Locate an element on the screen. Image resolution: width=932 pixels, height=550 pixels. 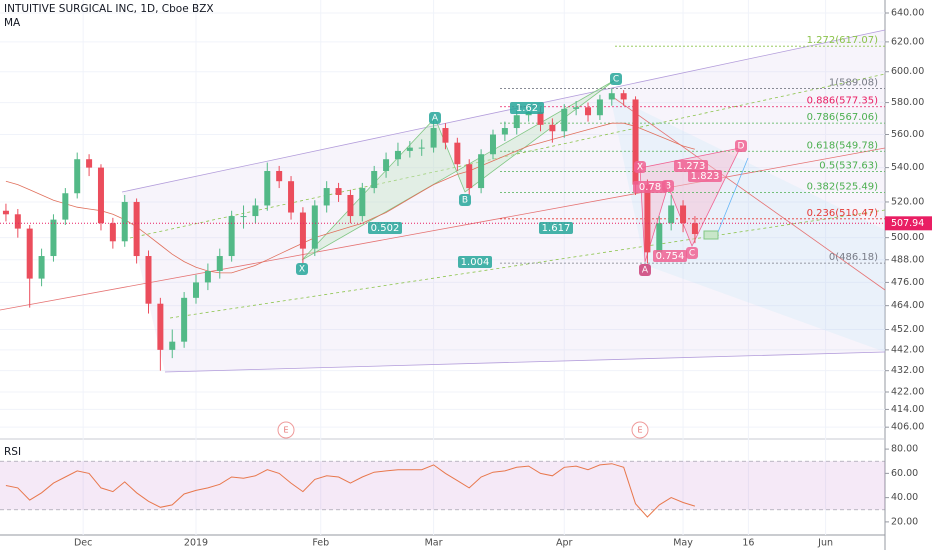
pitchfork-line is located at coordinates (525, 362).